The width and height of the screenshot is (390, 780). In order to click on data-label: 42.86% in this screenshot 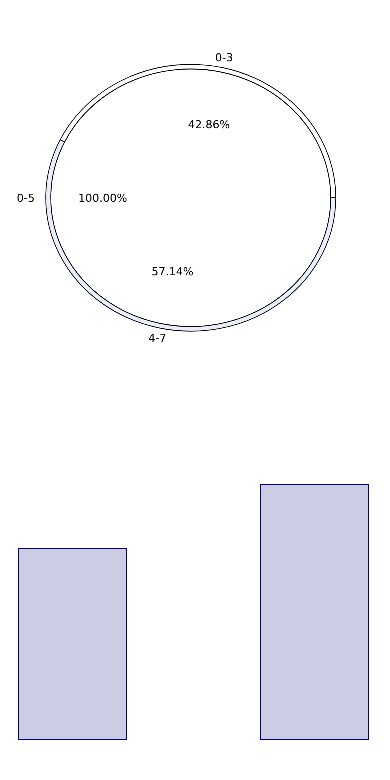, I will do `click(209, 125)`.